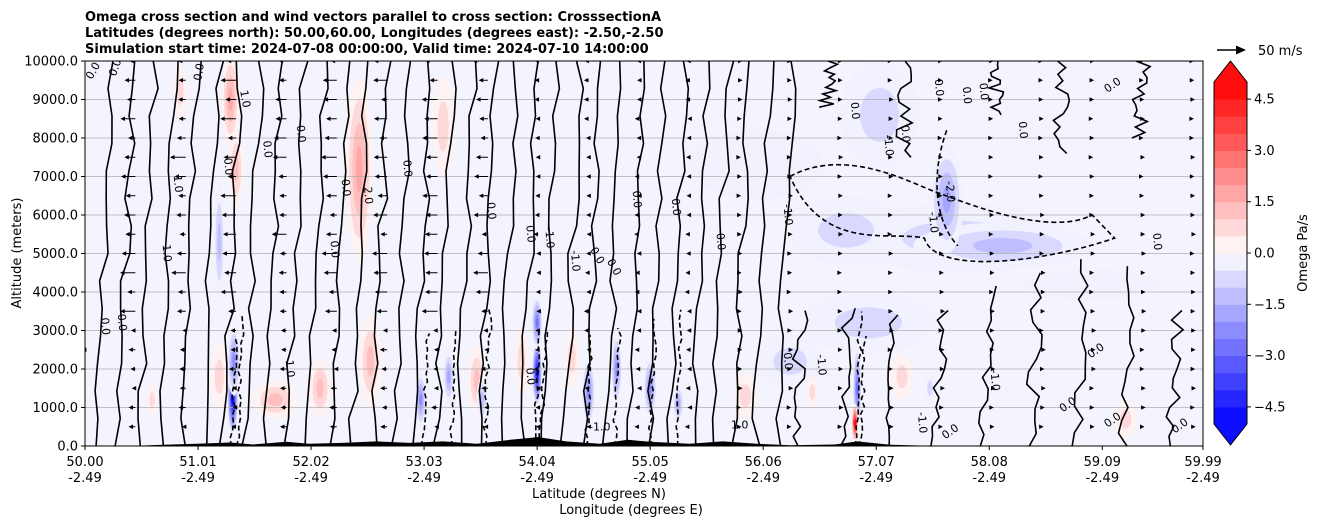 This screenshot has height=526, width=1320. Describe the element at coordinates (482, 400) in the screenshot. I see `omega-fill-region` at that location.